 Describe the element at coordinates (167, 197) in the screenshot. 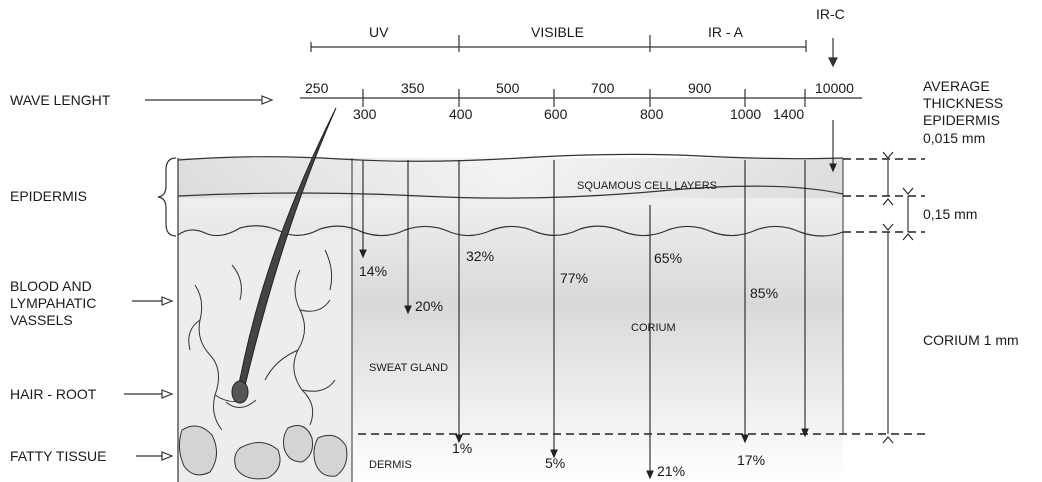

I see `epidermis-brace` at that location.